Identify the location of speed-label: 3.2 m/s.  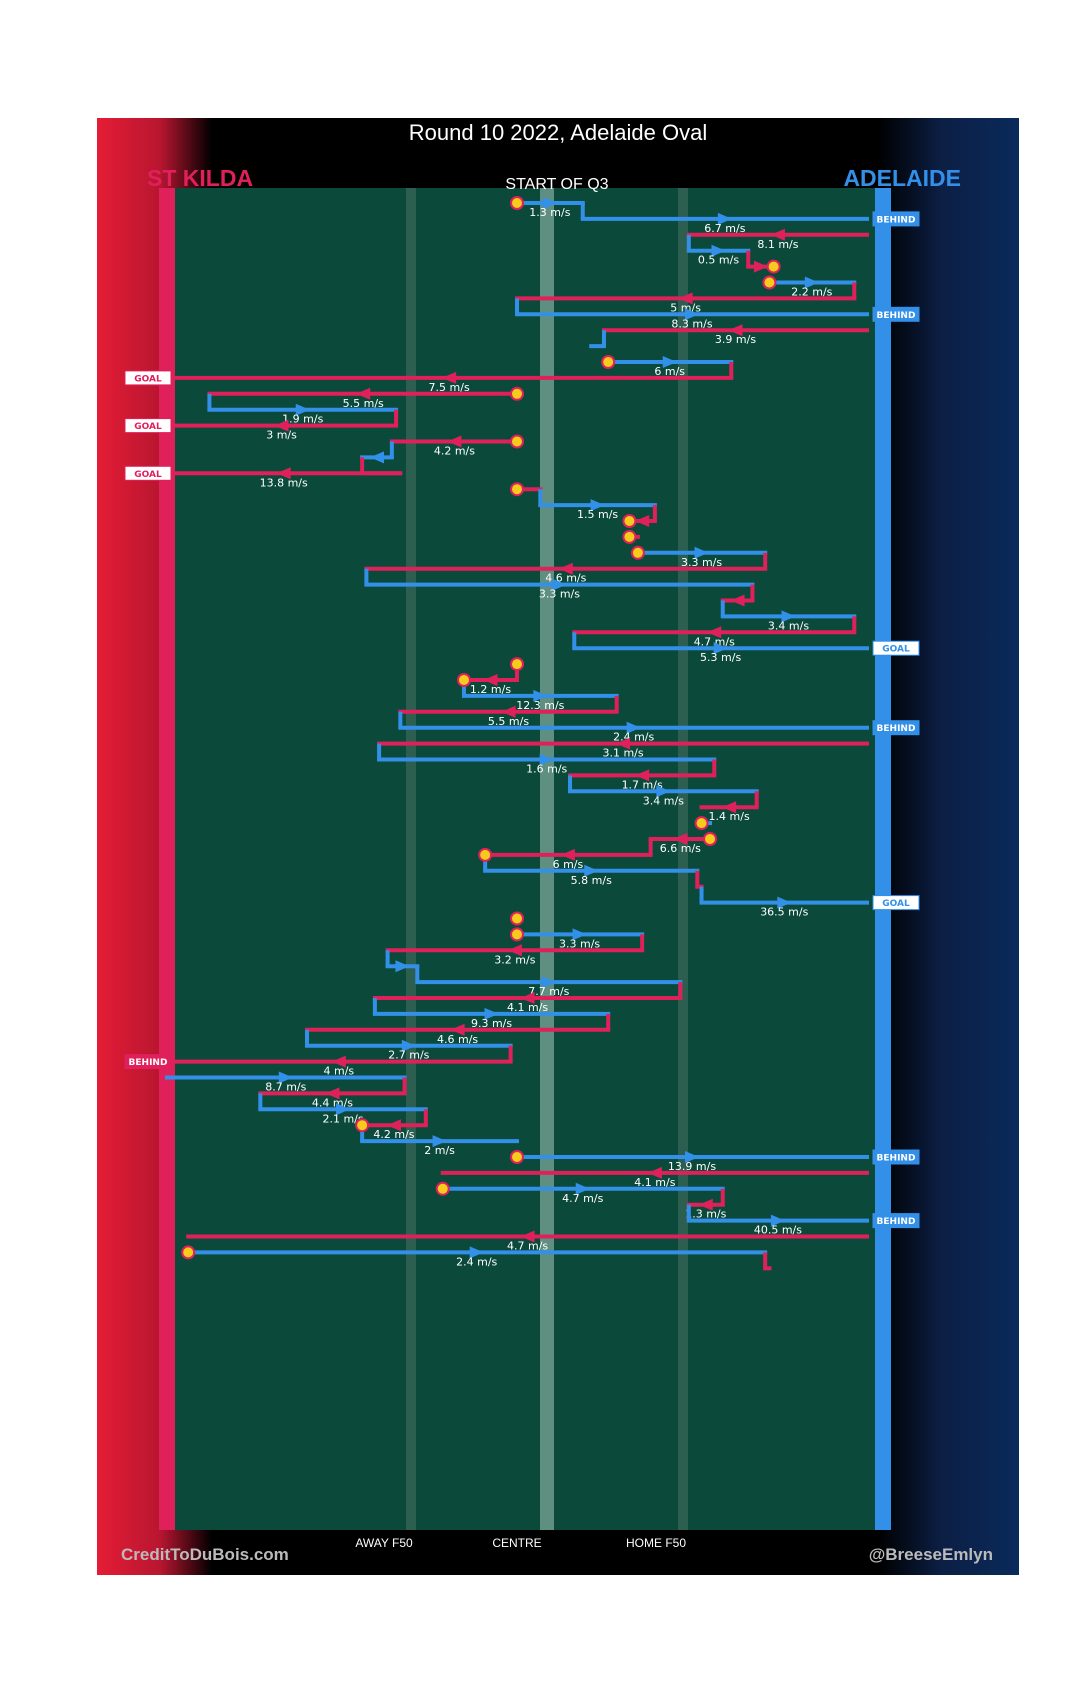
(514, 959).